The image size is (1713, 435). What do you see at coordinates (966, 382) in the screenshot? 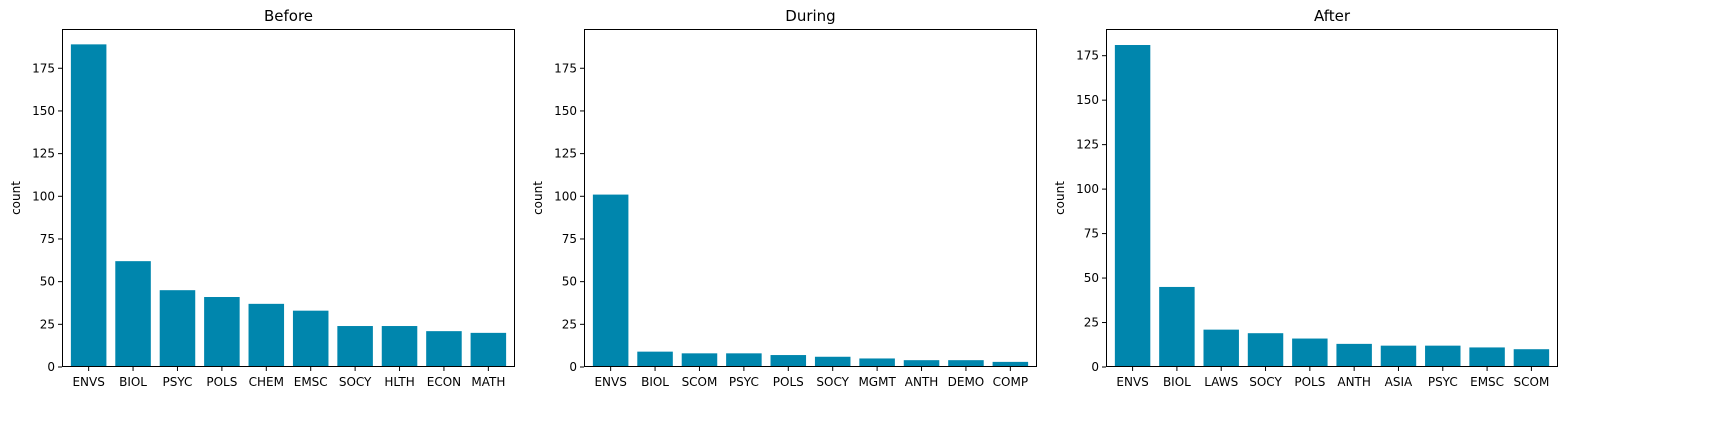
I see `x-tick-label: DEMO` at bounding box center [966, 382].